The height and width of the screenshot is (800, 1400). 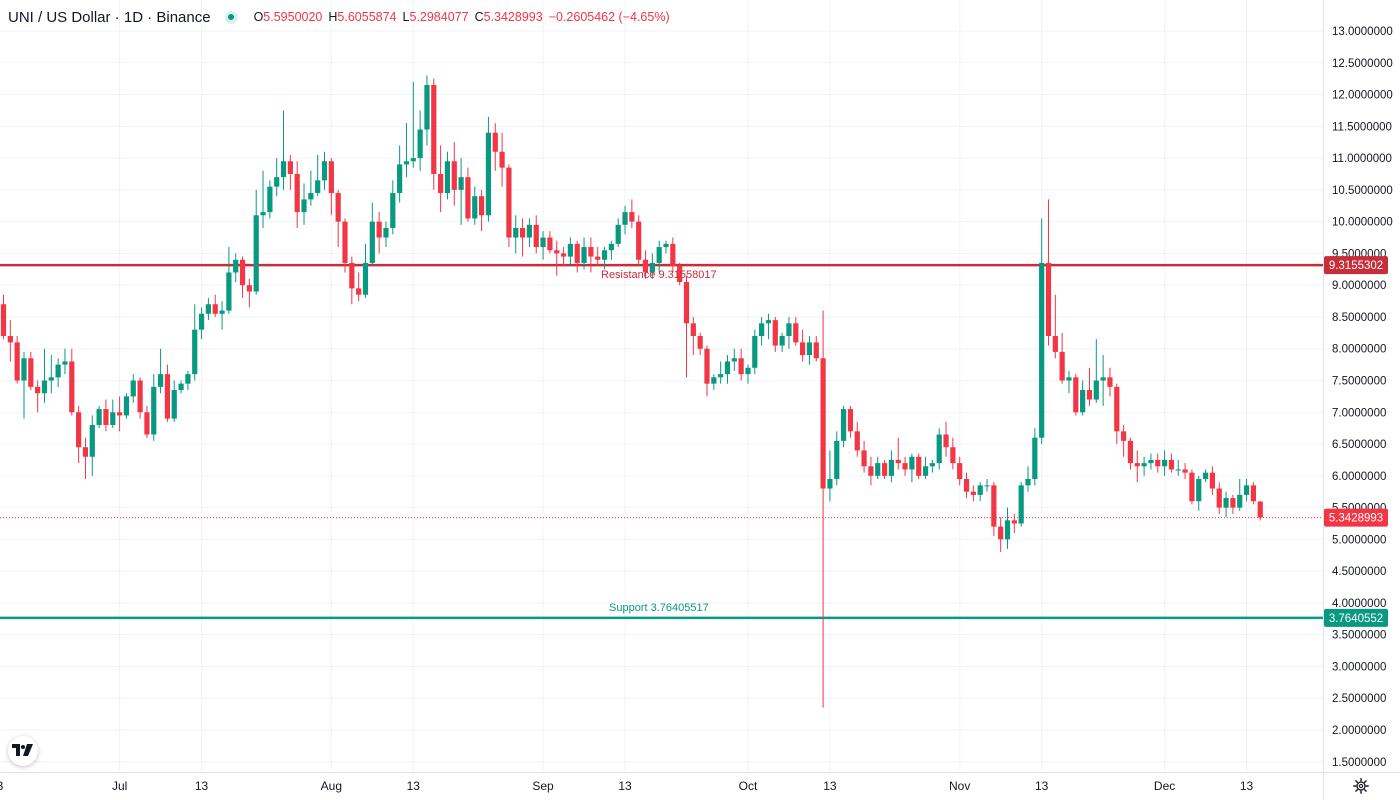 I want to click on price-tick-label: 3.0000000, so click(x=1359, y=667).